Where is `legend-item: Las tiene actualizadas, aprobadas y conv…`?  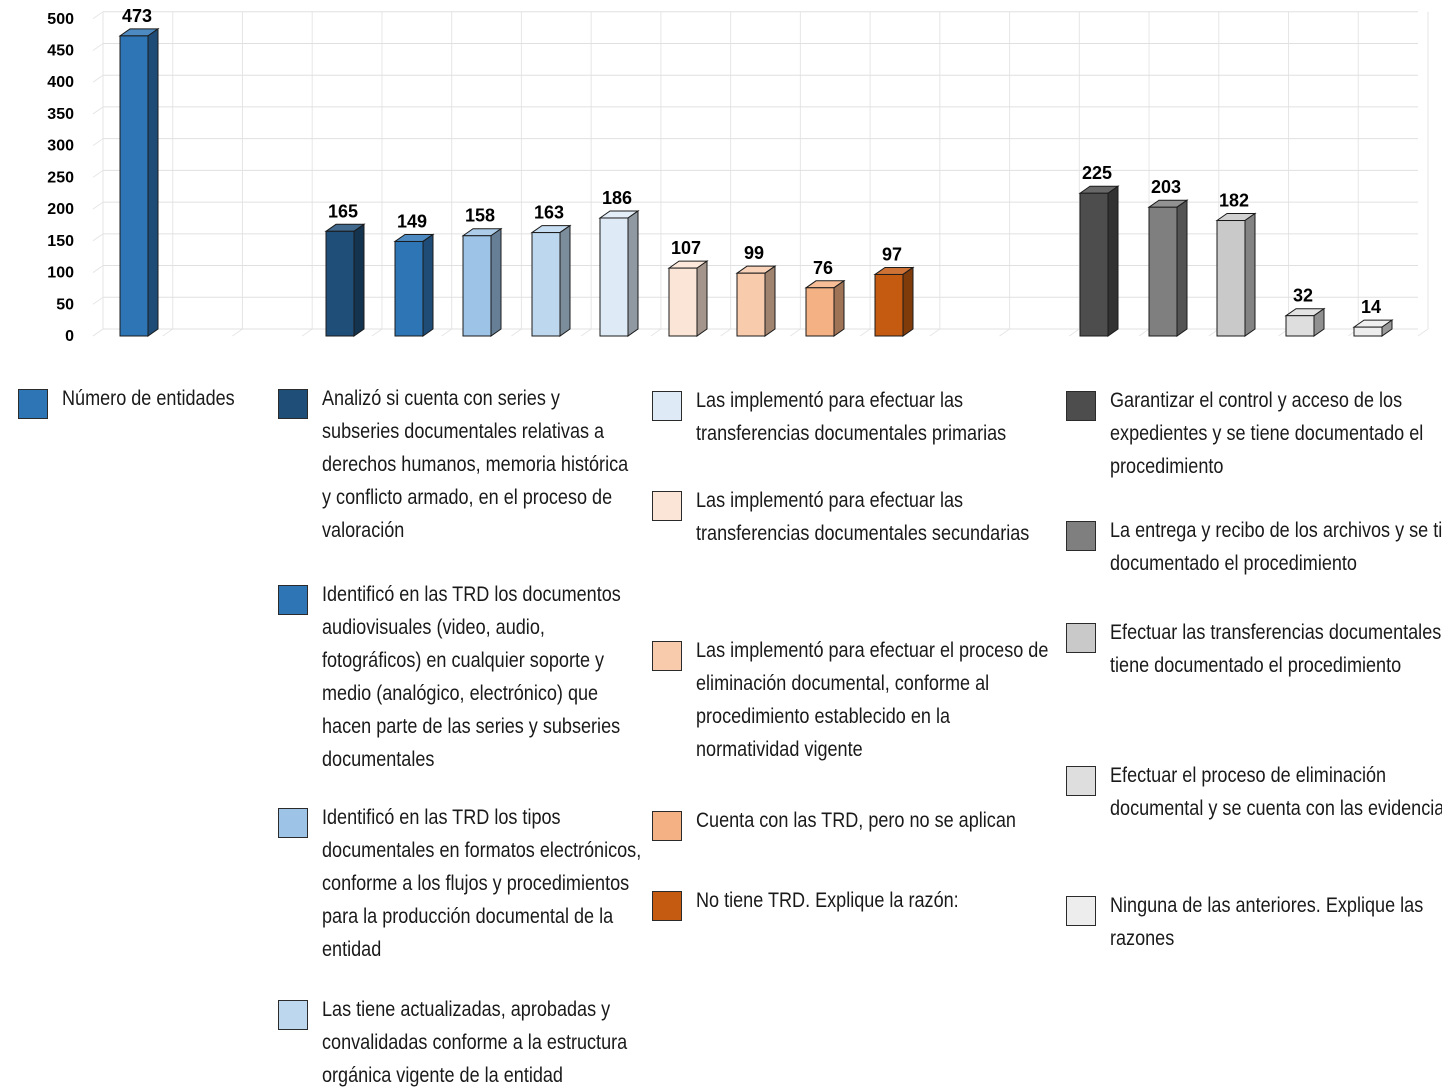 legend-item: Las tiene actualizadas, aprobadas y conv… is located at coordinates (486, 1045).